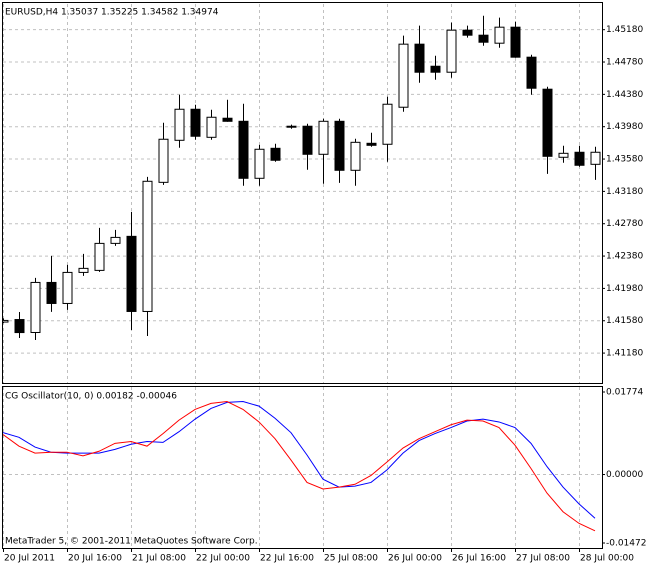 This screenshot has width=653, height=569. What do you see at coordinates (351, 559) in the screenshot?
I see `x-tick-label: 25 Jul 08:00` at bounding box center [351, 559].